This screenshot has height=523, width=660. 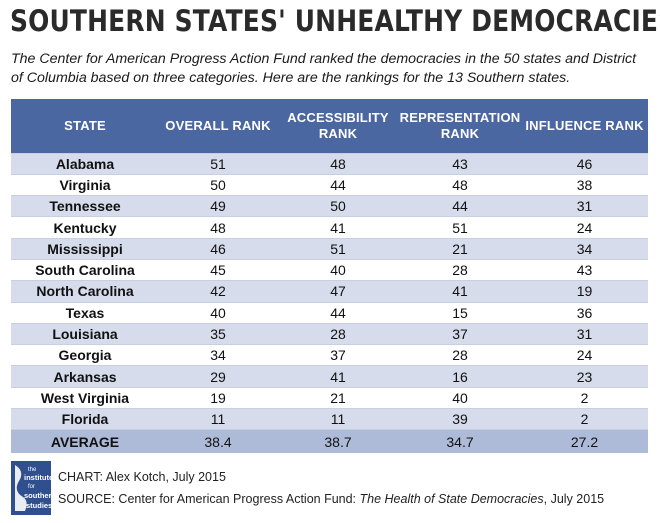 I want to click on cell-representation-rank: 39, so click(x=460, y=419).